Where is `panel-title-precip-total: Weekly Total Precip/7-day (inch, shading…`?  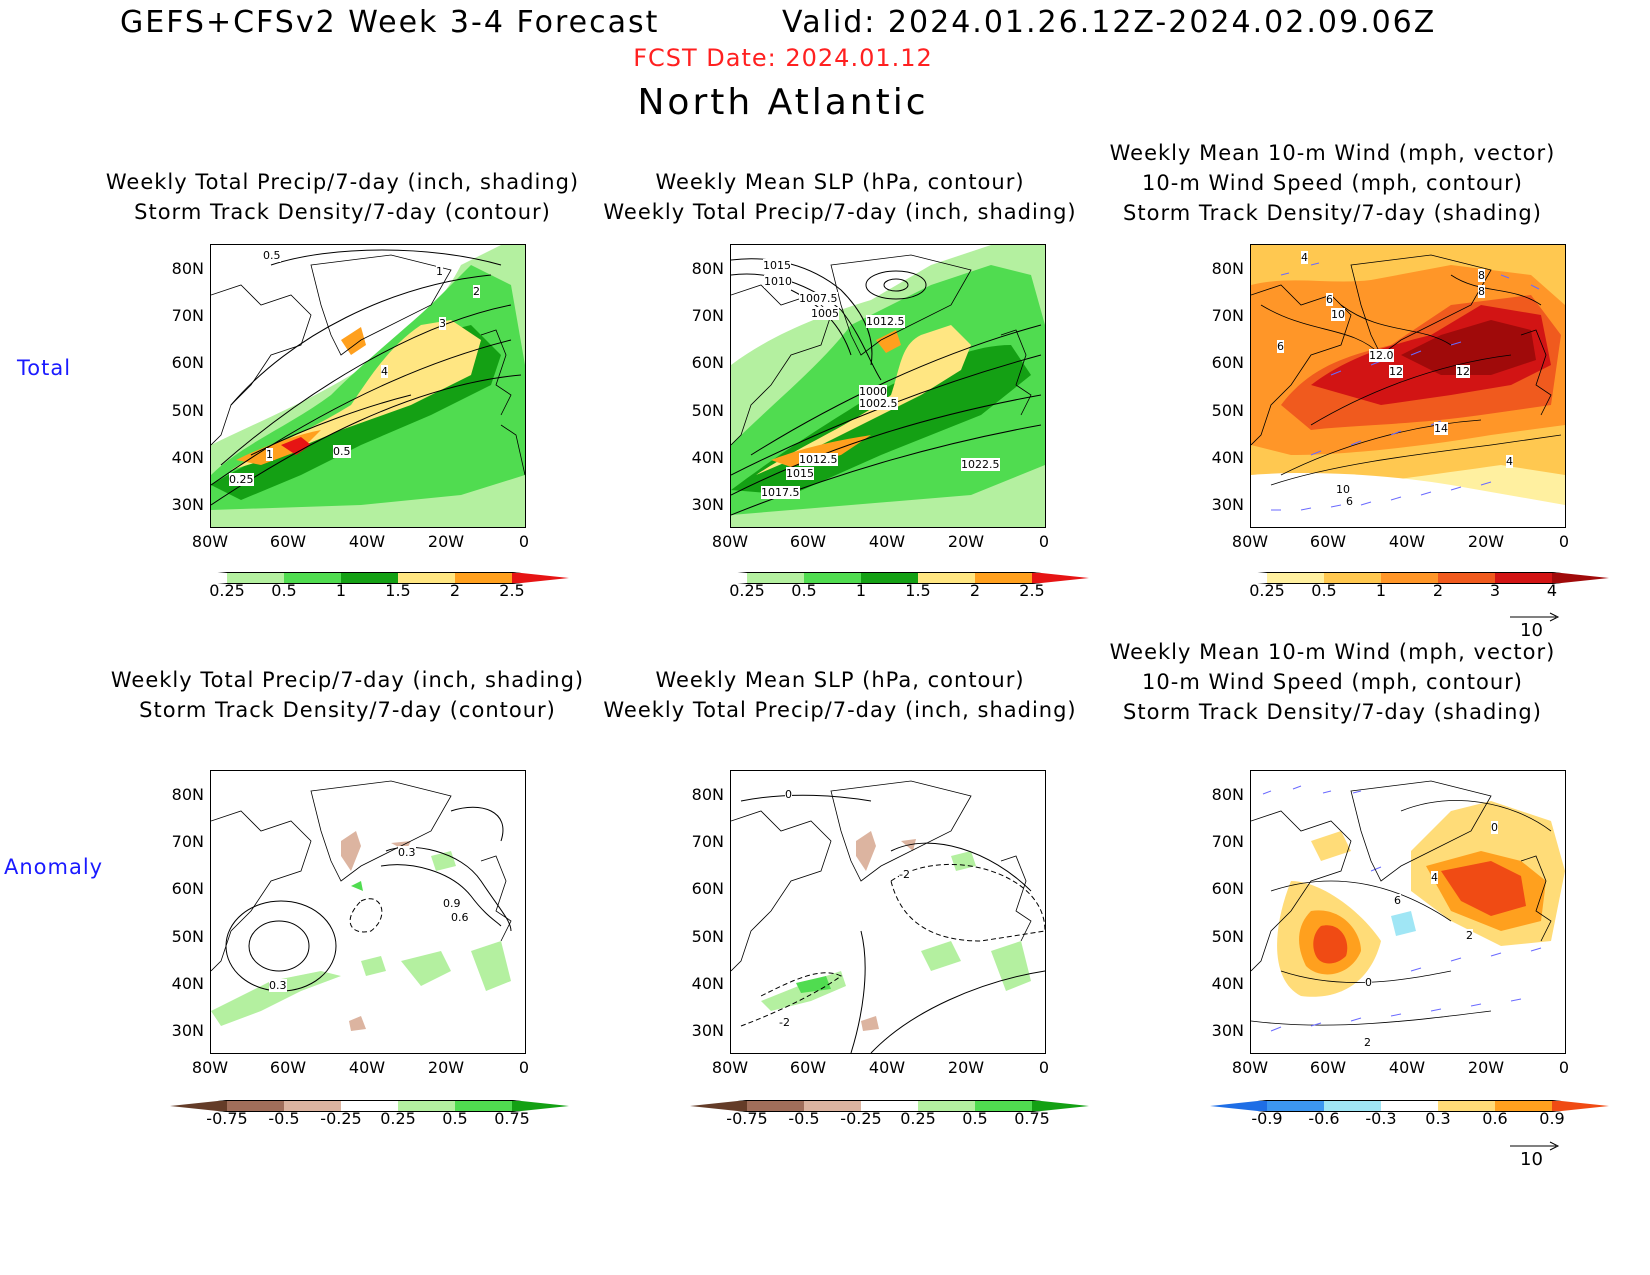
panel-title-precip-total: Weekly Total Precip/7-day (inch, shading… is located at coordinates (342, 197).